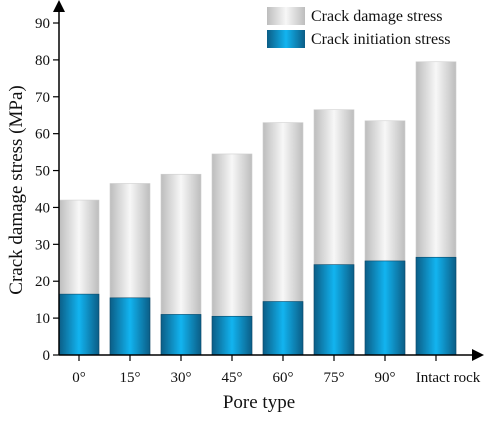 The height and width of the screenshot is (426, 484). I want to click on x-tick-label: 30°, so click(181, 378).